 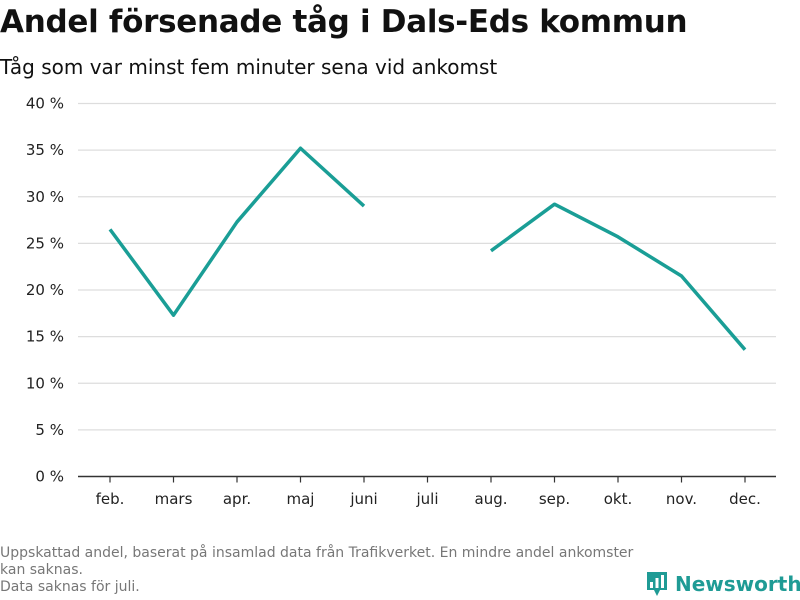 I want to click on y-tick-label: 30 %, so click(x=45, y=197).